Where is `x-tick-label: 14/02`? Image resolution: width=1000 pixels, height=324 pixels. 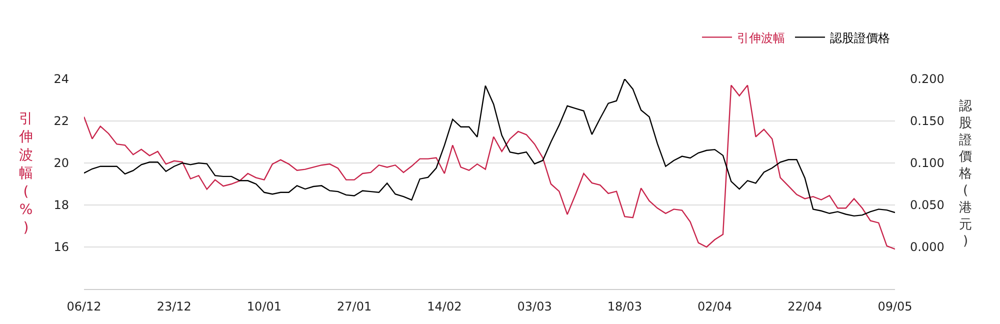
x-tick-label: 14/02 is located at coordinates (444, 306).